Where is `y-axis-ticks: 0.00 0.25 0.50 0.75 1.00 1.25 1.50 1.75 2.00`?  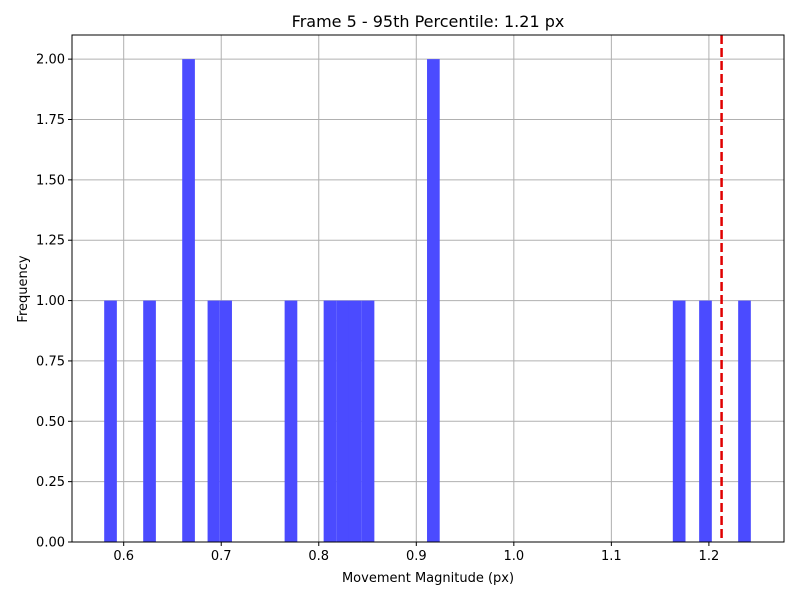
y-axis-ticks: 0.00 0.25 0.50 0.75 1.00 1.25 1.50 1.75 2.00 is located at coordinates (54, 302).